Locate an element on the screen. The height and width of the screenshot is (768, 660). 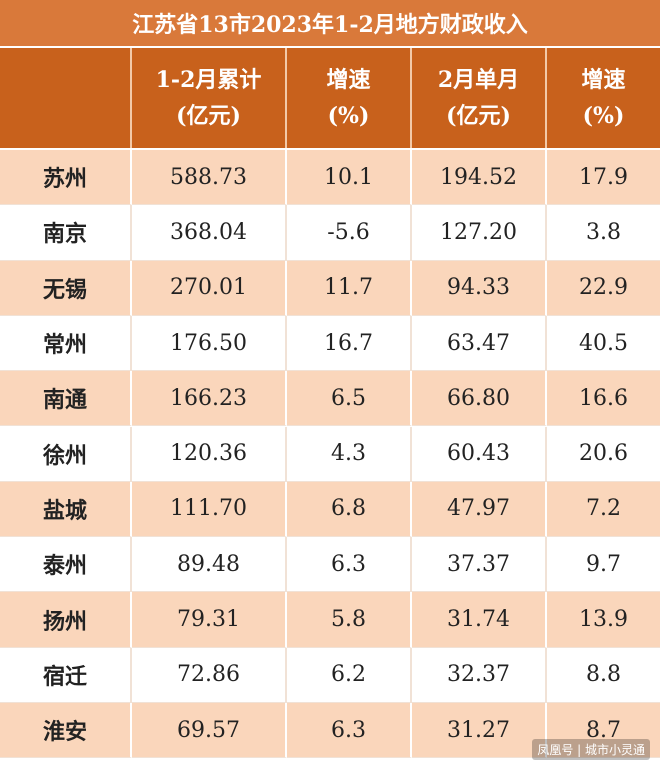
row-label: 无锡 is located at coordinates (66, 288).